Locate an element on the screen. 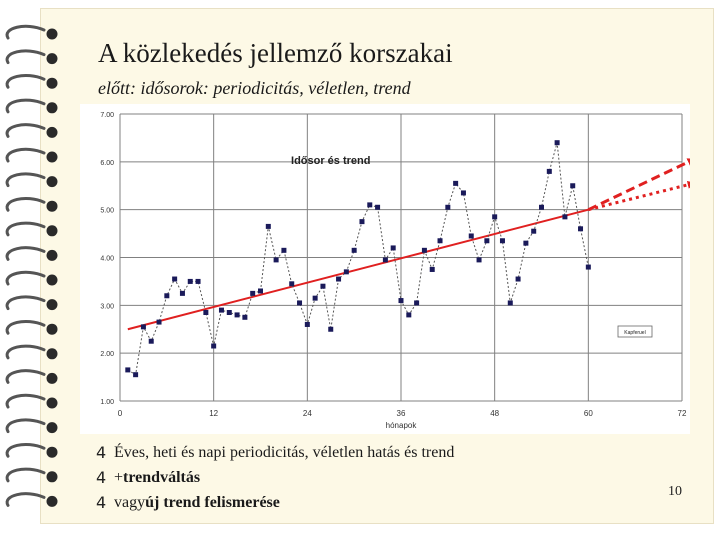 The width and height of the screenshot is (720, 540). bullet-text: vagy is located at coordinates (130, 502).